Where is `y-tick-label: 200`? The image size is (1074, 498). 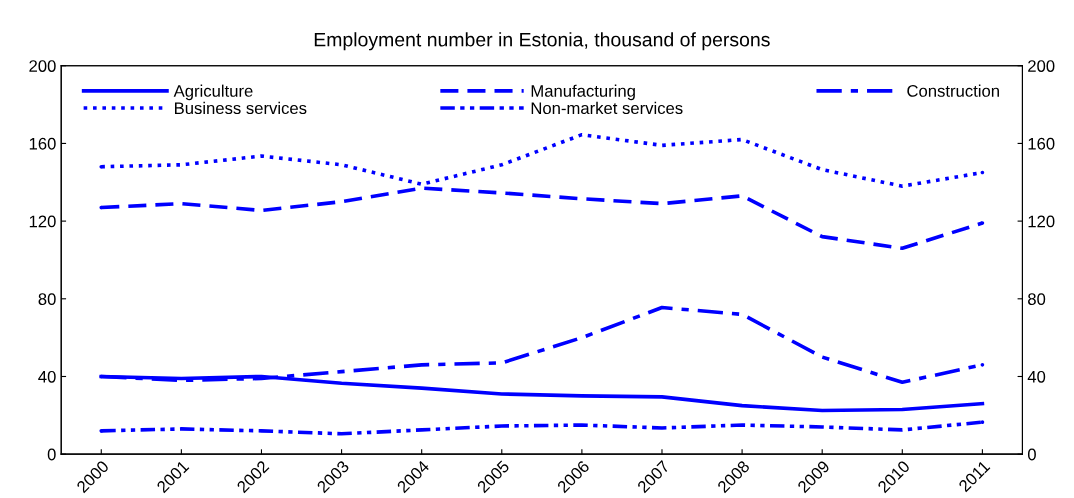
y-tick-label: 200 is located at coordinates (42, 66).